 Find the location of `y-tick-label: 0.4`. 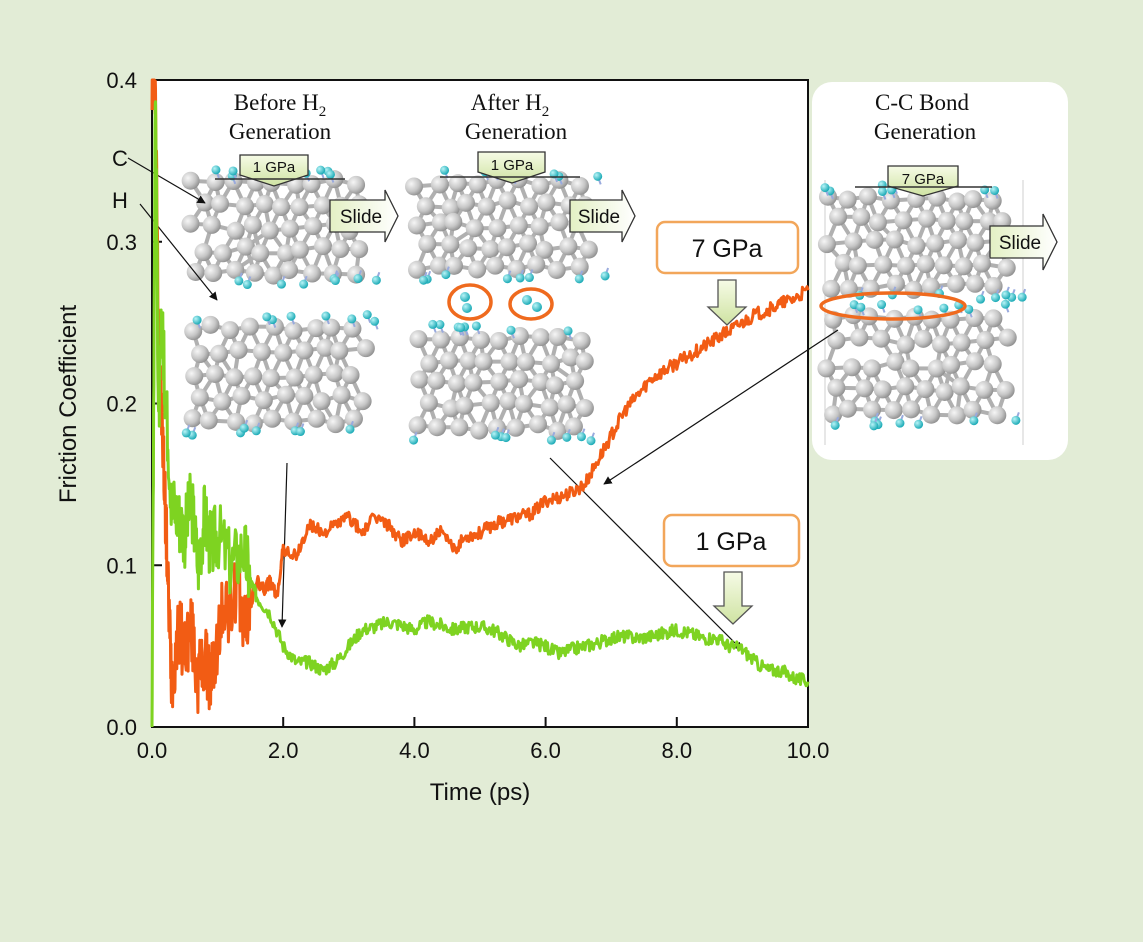

y-tick-label: 0.4 is located at coordinates (121, 80).